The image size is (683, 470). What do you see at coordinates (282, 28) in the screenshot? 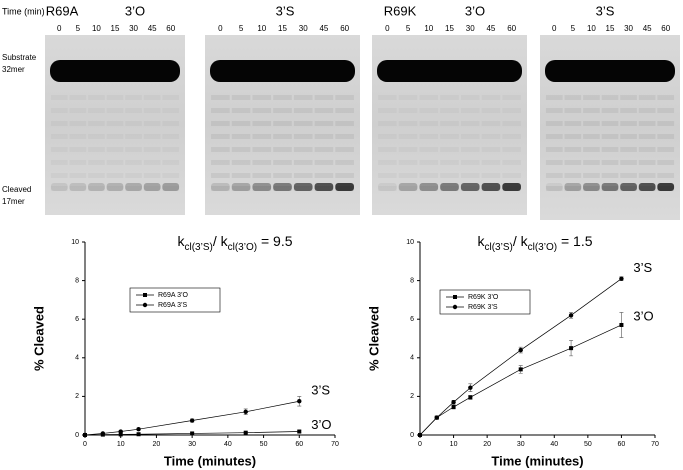
I see `lane-label: 15` at bounding box center [282, 28].